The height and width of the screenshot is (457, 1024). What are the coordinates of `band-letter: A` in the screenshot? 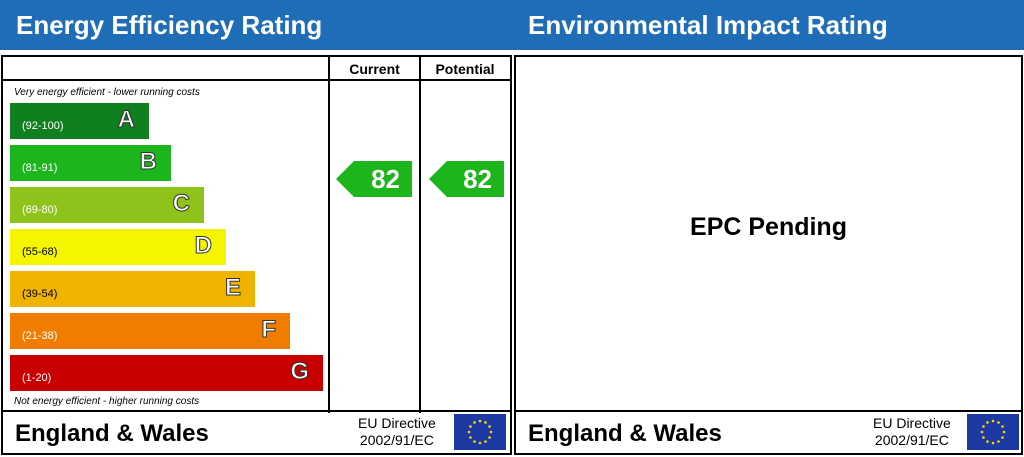 It's located at (126, 120).